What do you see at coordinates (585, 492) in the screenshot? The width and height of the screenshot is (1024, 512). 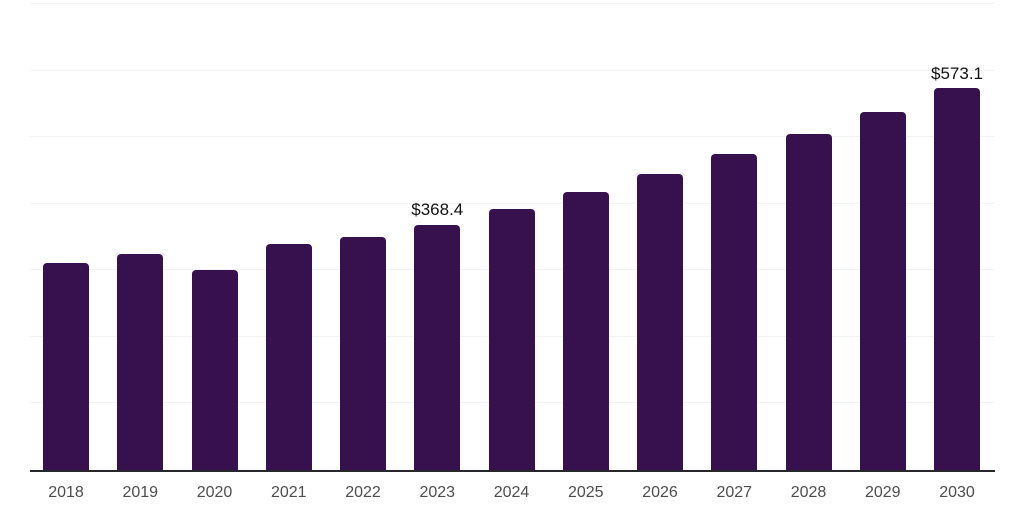 I see `x-tick-label: 2025` at bounding box center [585, 492].